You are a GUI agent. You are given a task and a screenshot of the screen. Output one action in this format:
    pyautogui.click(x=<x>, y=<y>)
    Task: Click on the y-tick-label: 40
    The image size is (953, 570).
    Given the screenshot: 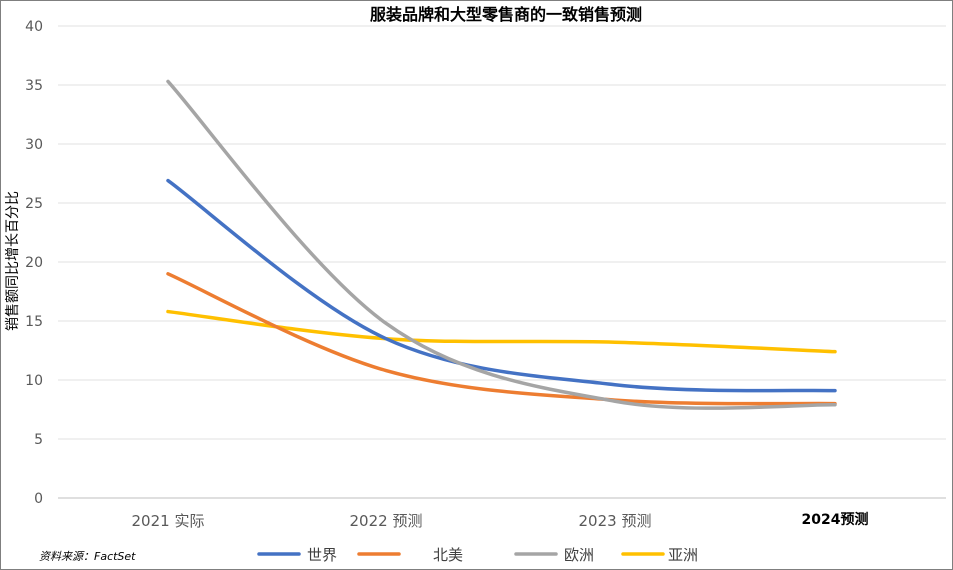 What is the action you would take?
    pyautogui.click(x=34, y=27)
    